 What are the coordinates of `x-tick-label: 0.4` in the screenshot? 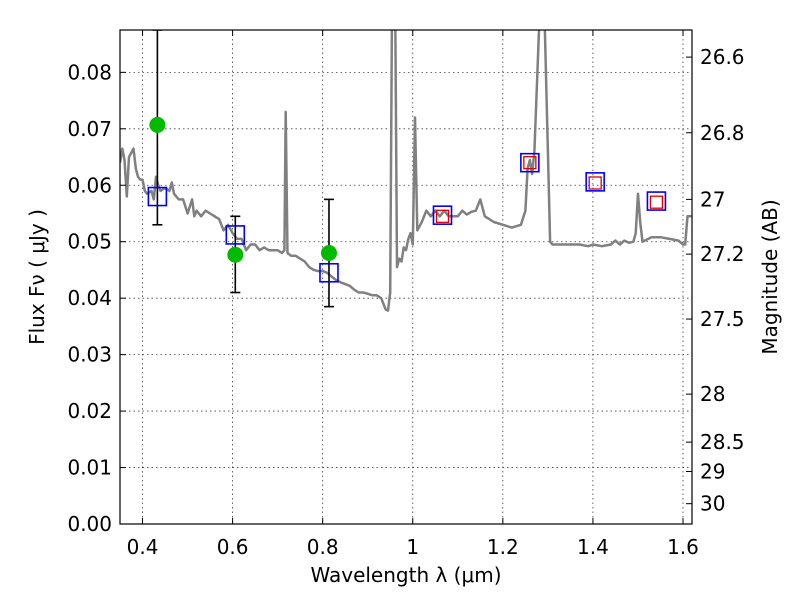 It's located at (143, 547).